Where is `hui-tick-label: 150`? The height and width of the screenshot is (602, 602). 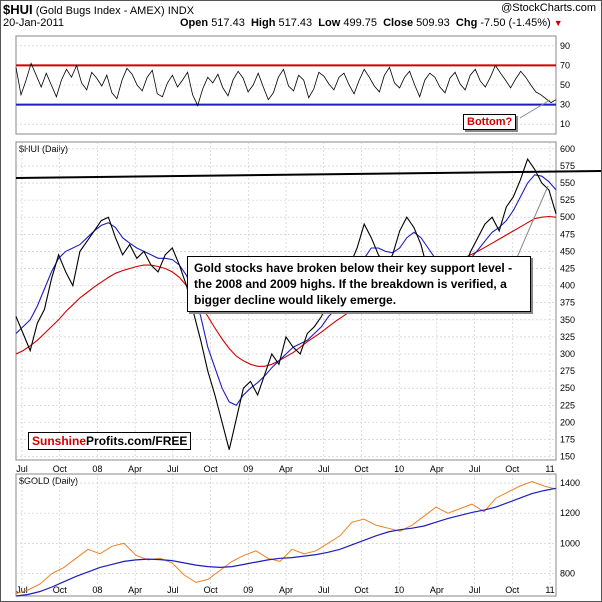
hui-tick-label: 150 is located at coordinates (567, 457).